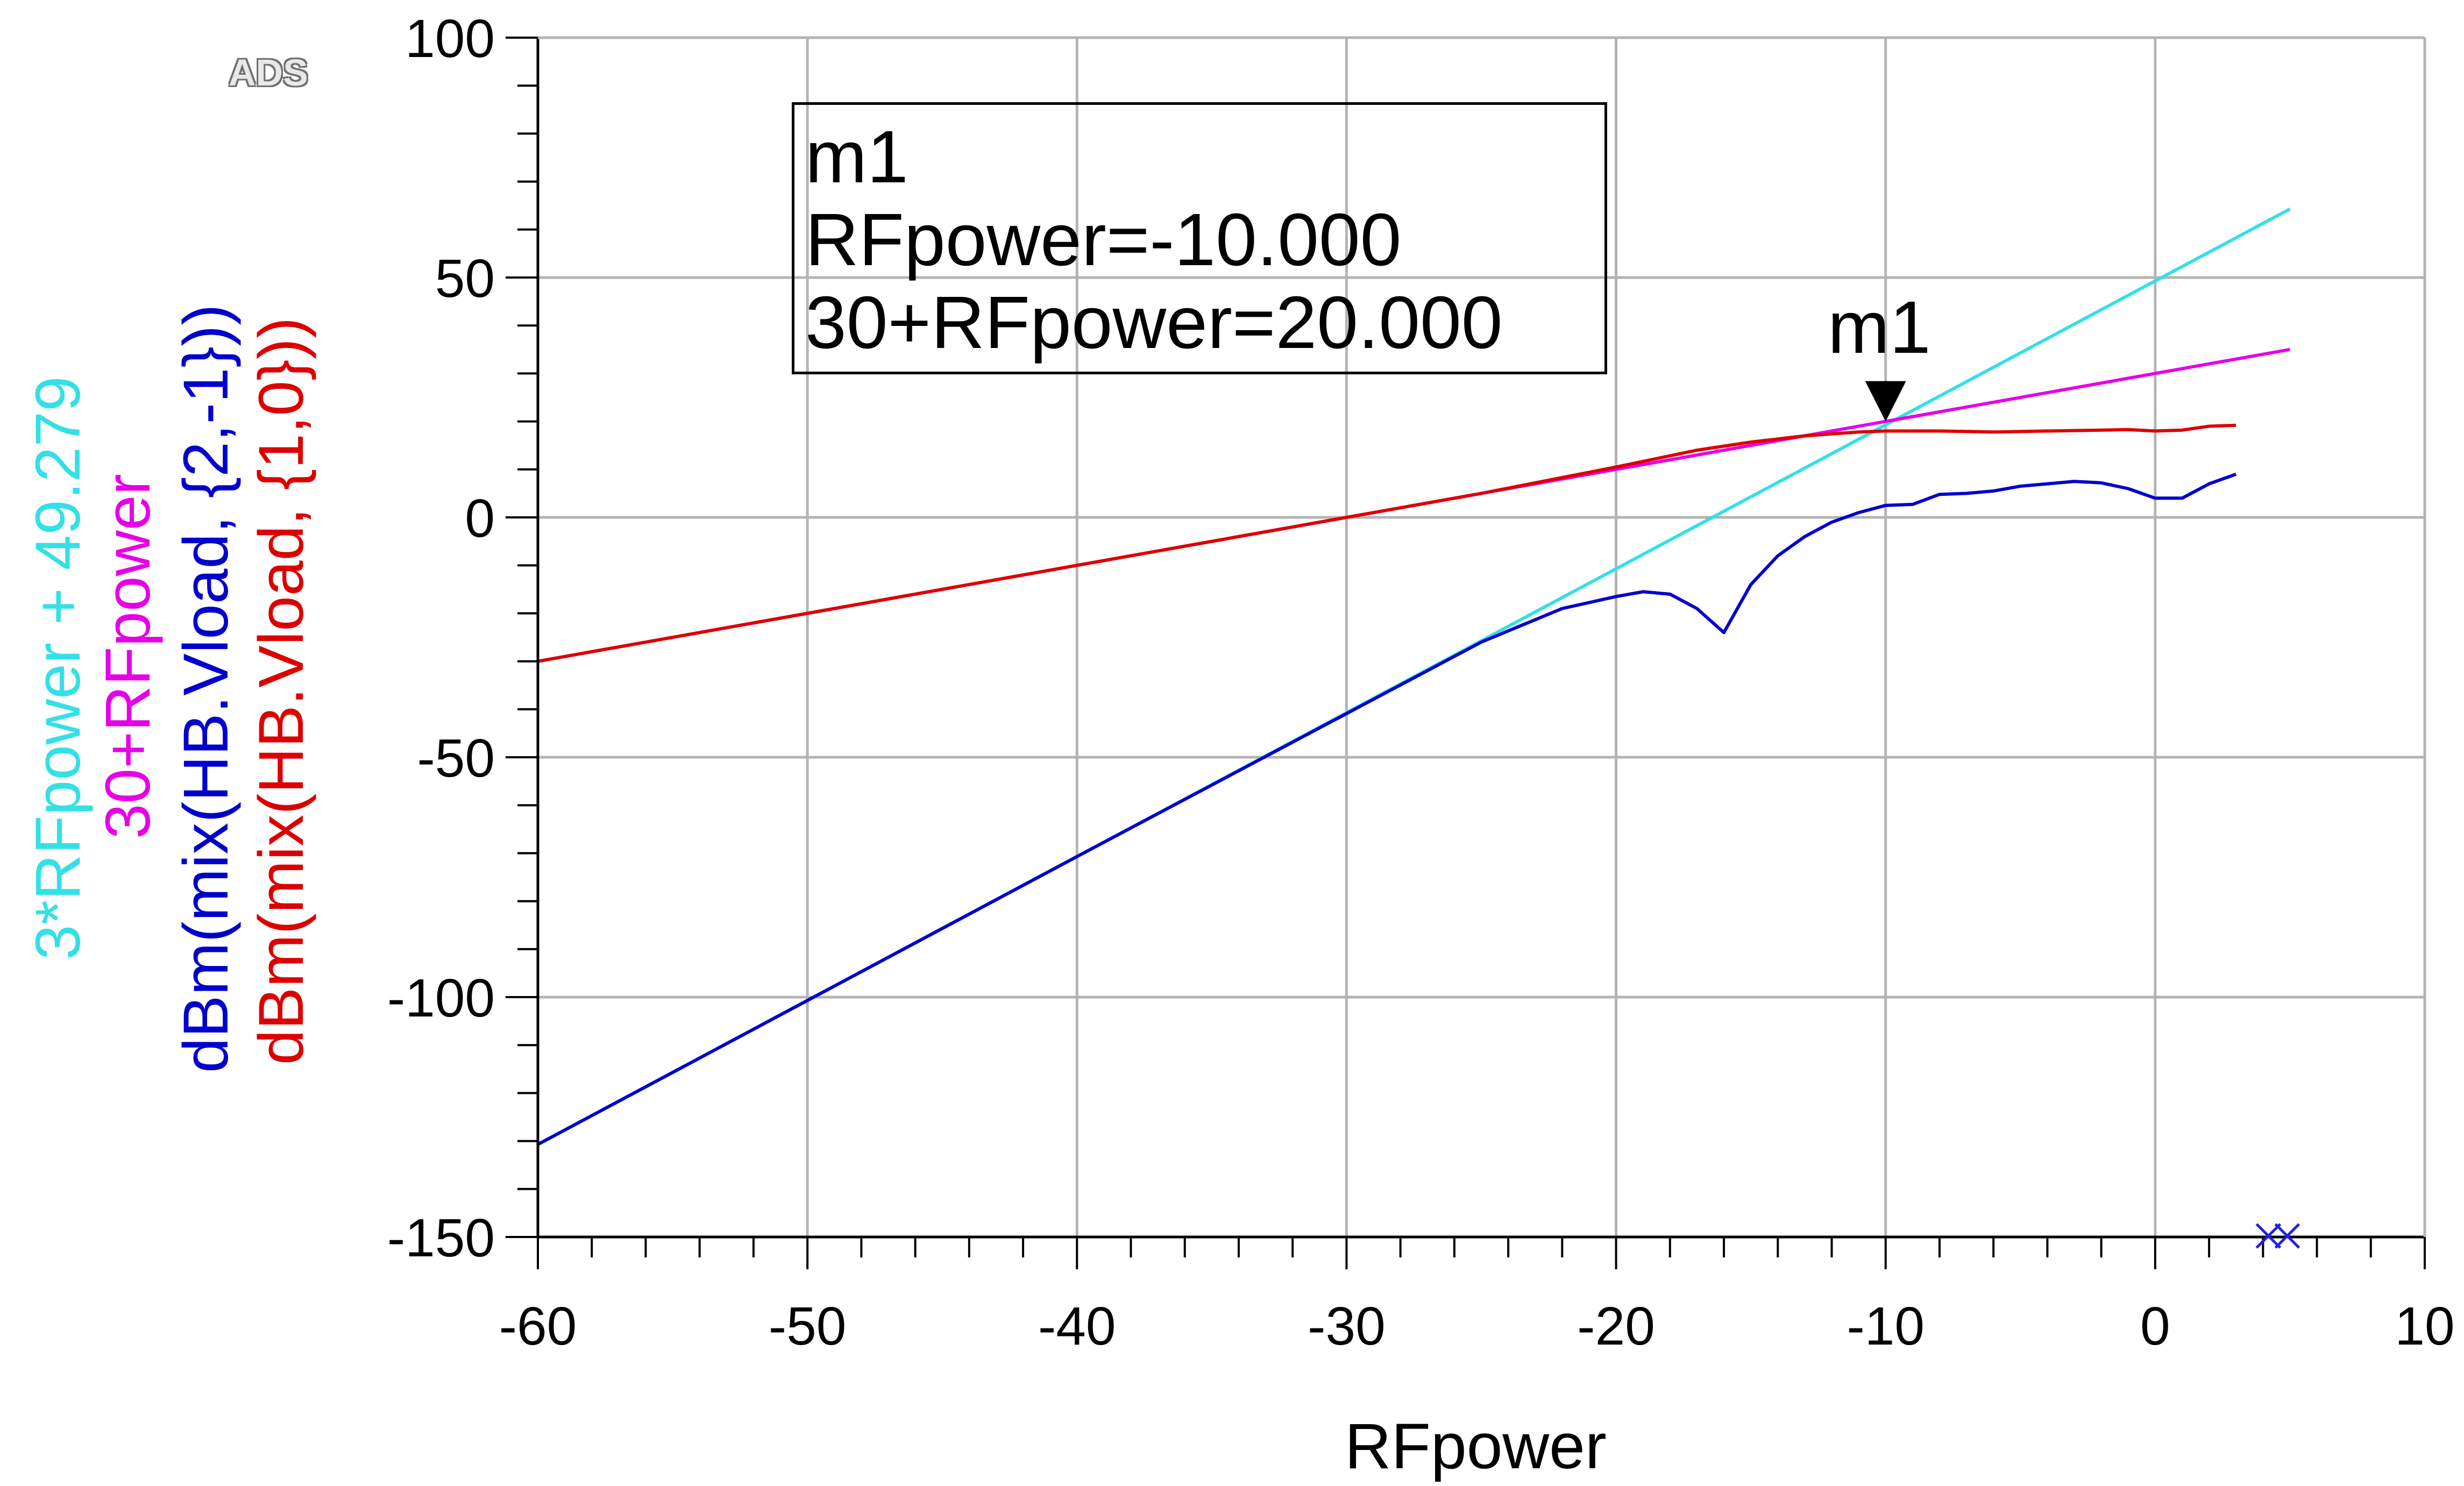 Image resolution: width=2464 pixels, height=1486 pixels. What do you see at coordinates (1077, 1326) in the screenshot?
I see `x-tick-label: -40` at bounding box center [1077, 1326].